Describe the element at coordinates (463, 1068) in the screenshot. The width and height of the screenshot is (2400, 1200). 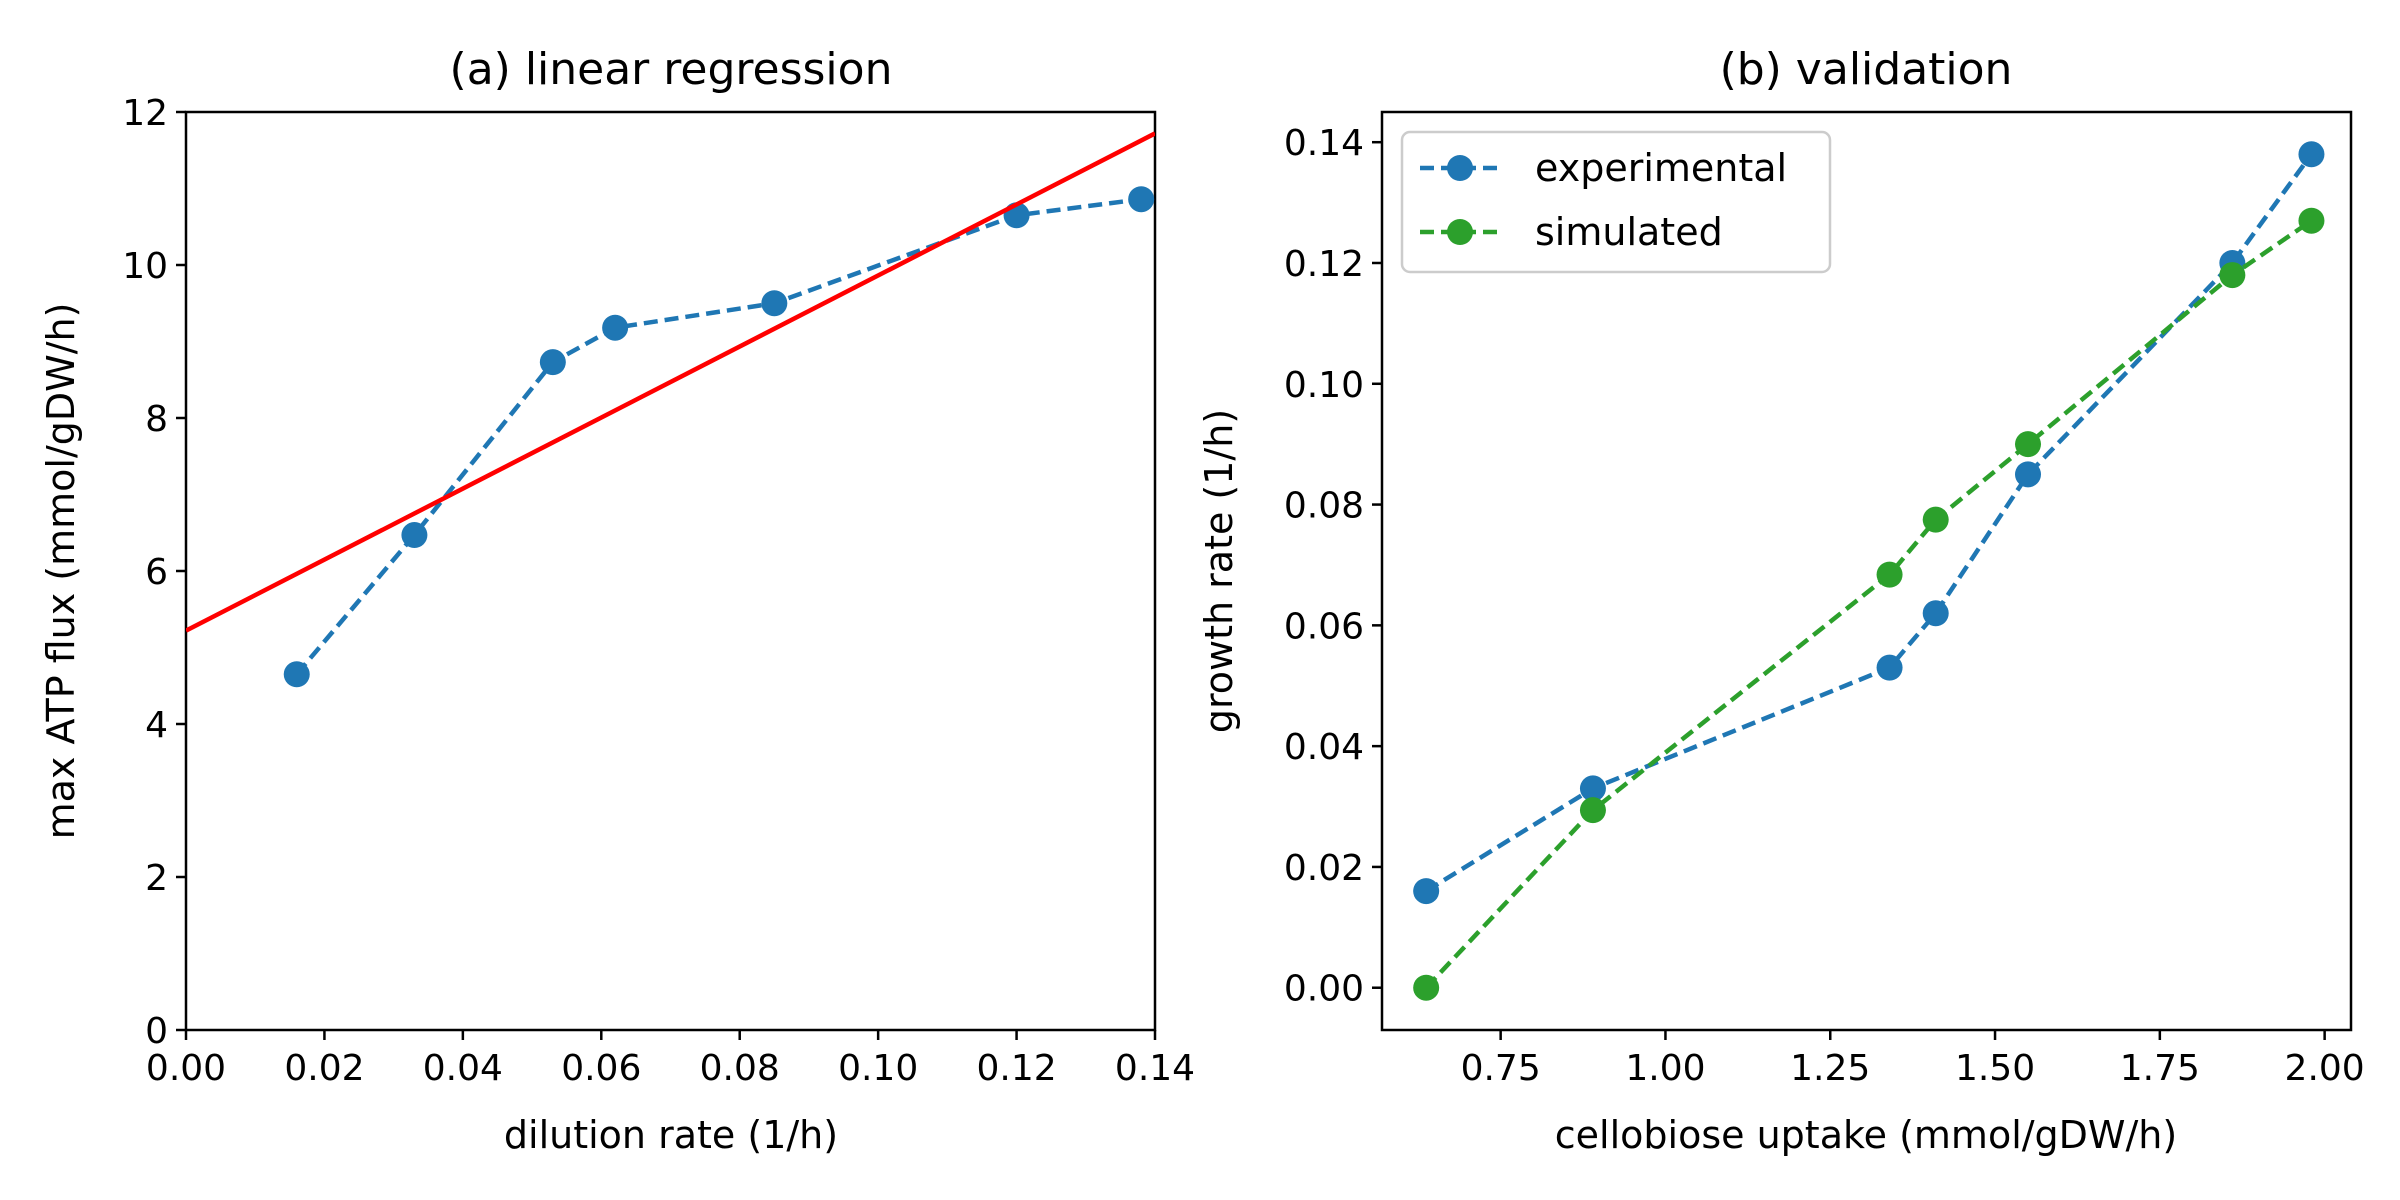
I see `panel-a-x-tick-label: 0.04` at that location.